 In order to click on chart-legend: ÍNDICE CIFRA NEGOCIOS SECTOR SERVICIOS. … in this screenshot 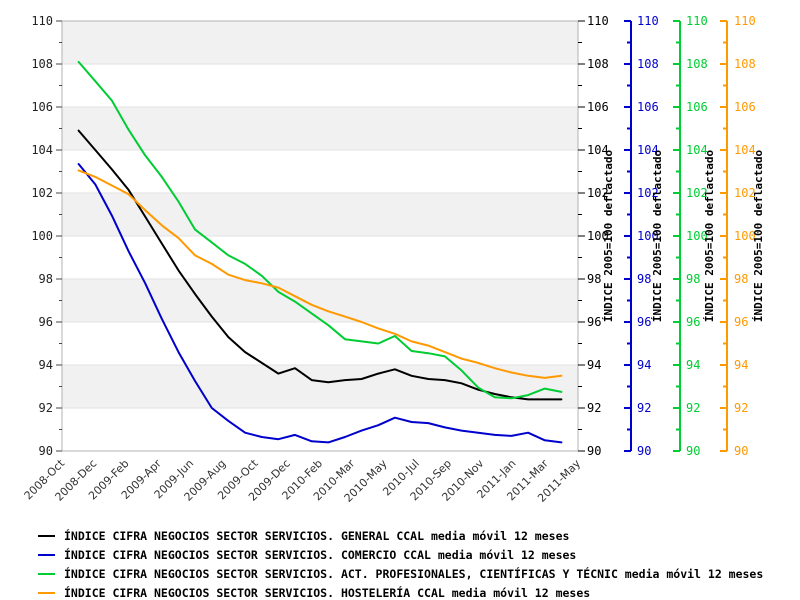, I will do `click(400, 563)`.